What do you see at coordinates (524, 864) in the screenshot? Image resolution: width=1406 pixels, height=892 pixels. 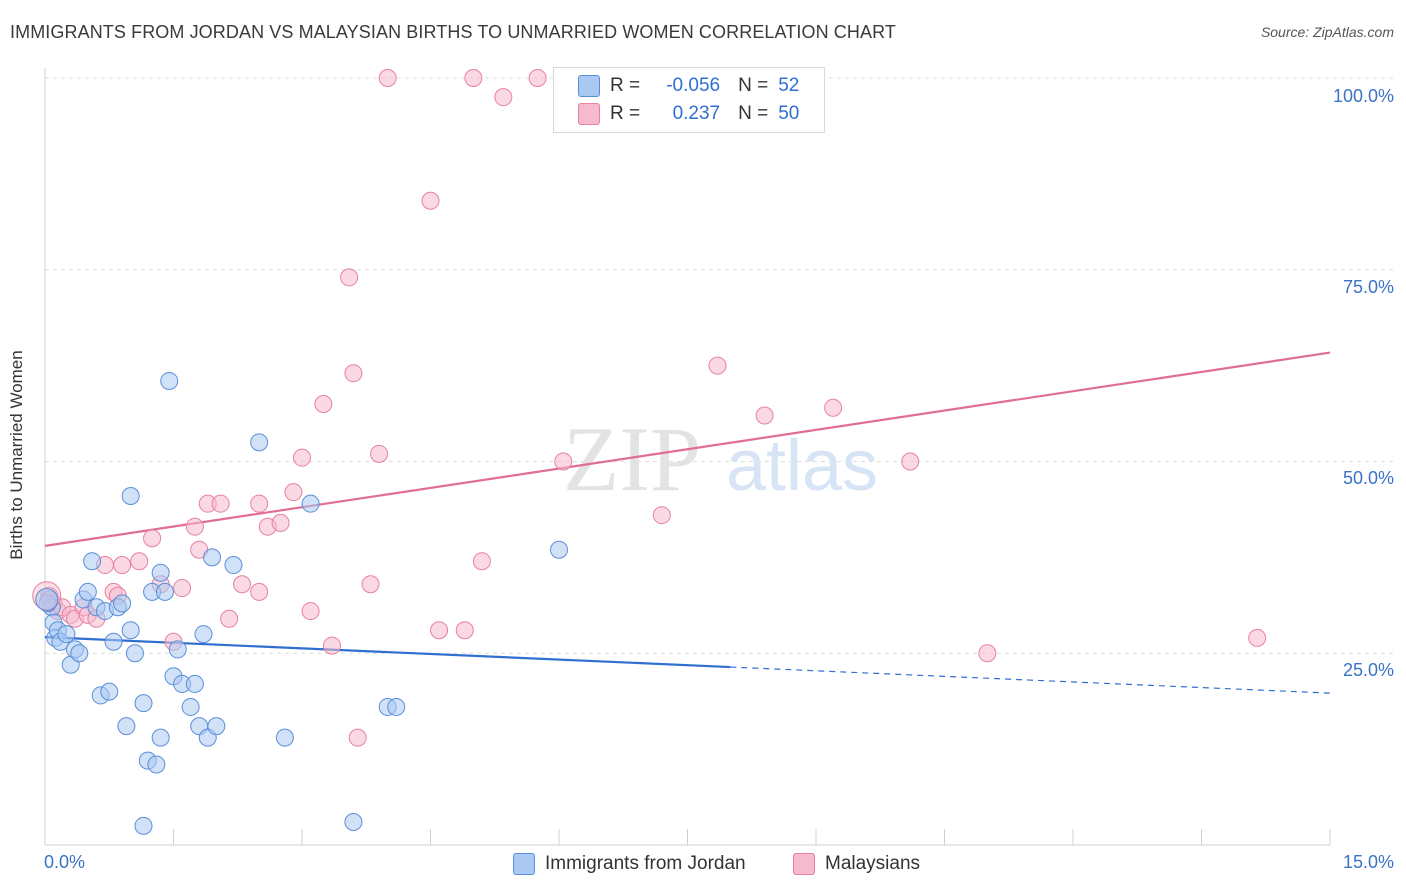 I see `bottom-legend-swatch-blue` at bounding box center [524, 864].